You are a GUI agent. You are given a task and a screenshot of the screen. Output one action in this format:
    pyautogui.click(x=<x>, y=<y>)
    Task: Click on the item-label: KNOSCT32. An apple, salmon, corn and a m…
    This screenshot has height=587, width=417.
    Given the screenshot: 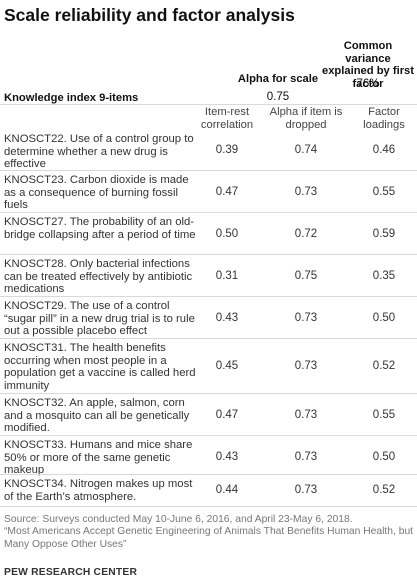 What is the action you would take?
    pyautogui.click(x=97, y=416)
    